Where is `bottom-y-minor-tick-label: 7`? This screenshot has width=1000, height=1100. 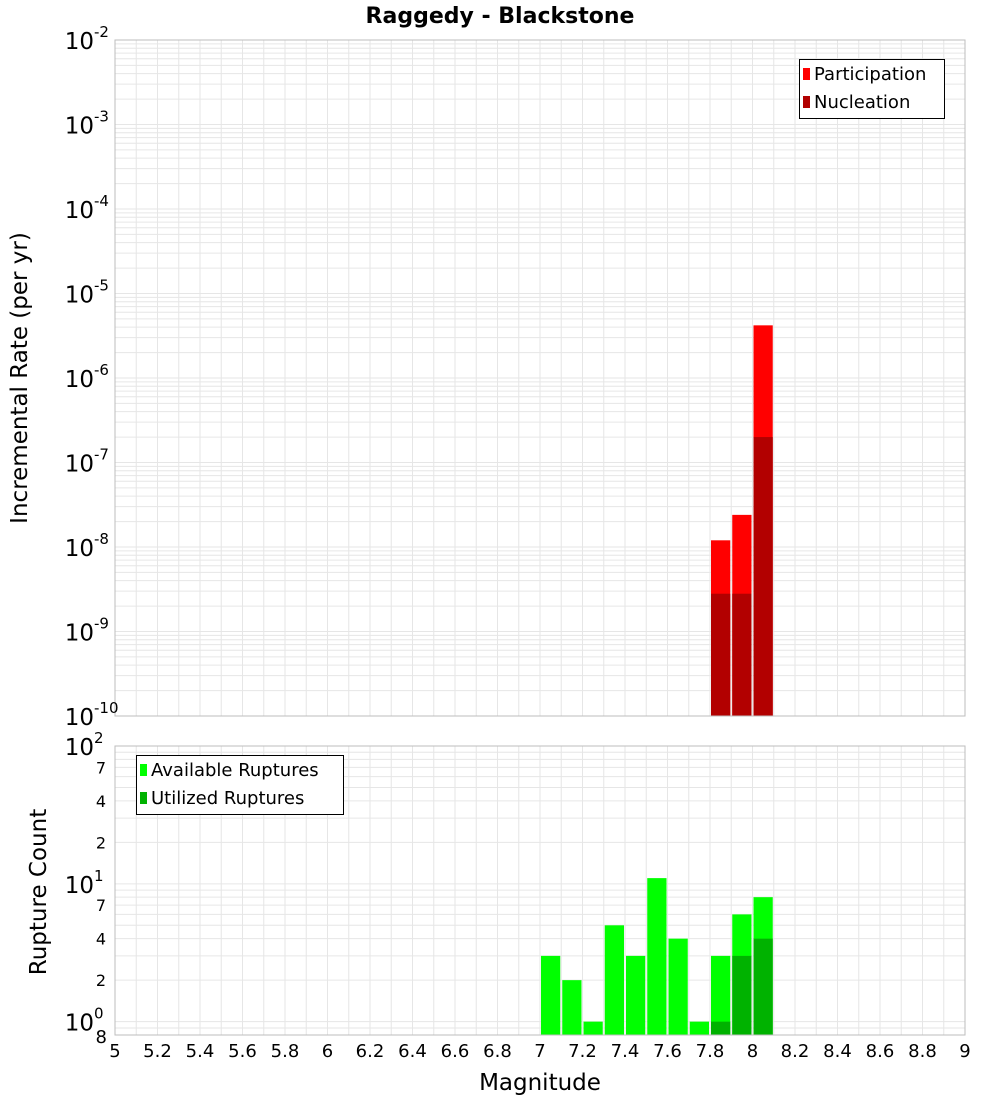 bottom-y-minor-tick-label: 7 is located at coordinates (101, 905).